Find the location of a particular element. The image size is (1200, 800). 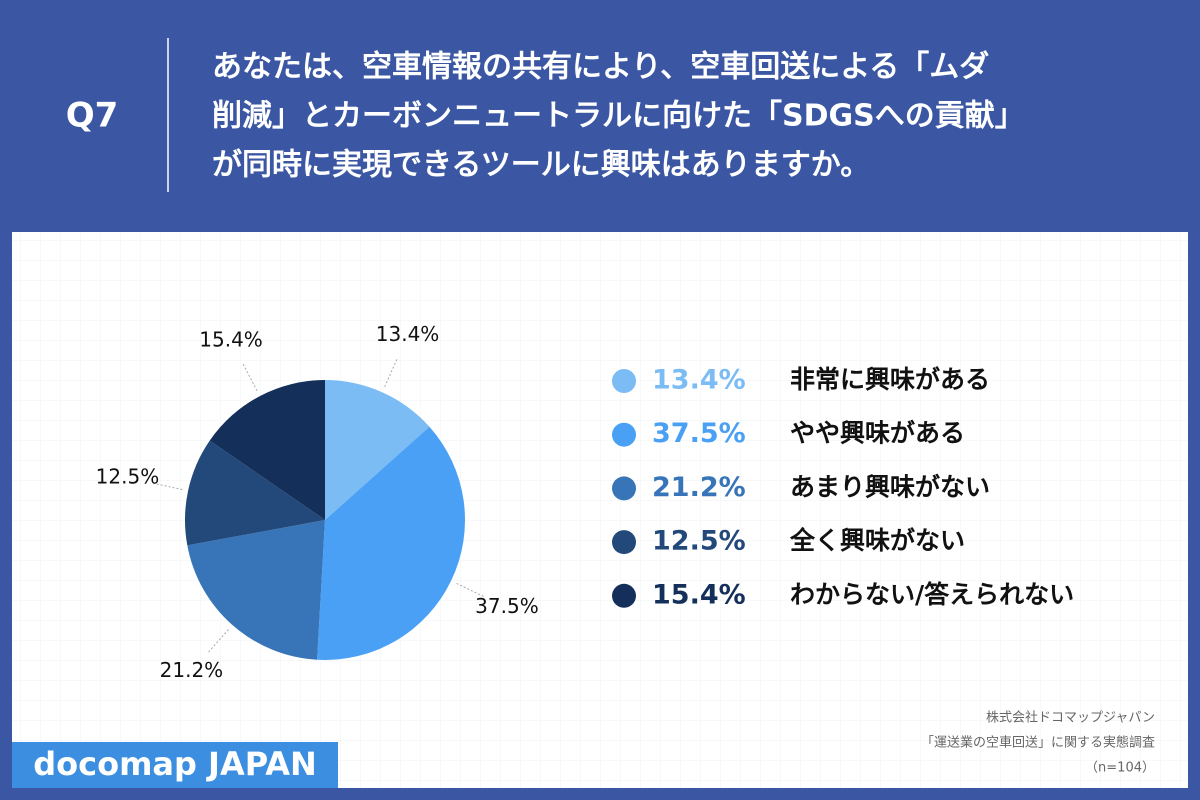

title-line: あなたは、空車情報の共有により、空車回送による「ムダ is located at coordinates (600, 67).